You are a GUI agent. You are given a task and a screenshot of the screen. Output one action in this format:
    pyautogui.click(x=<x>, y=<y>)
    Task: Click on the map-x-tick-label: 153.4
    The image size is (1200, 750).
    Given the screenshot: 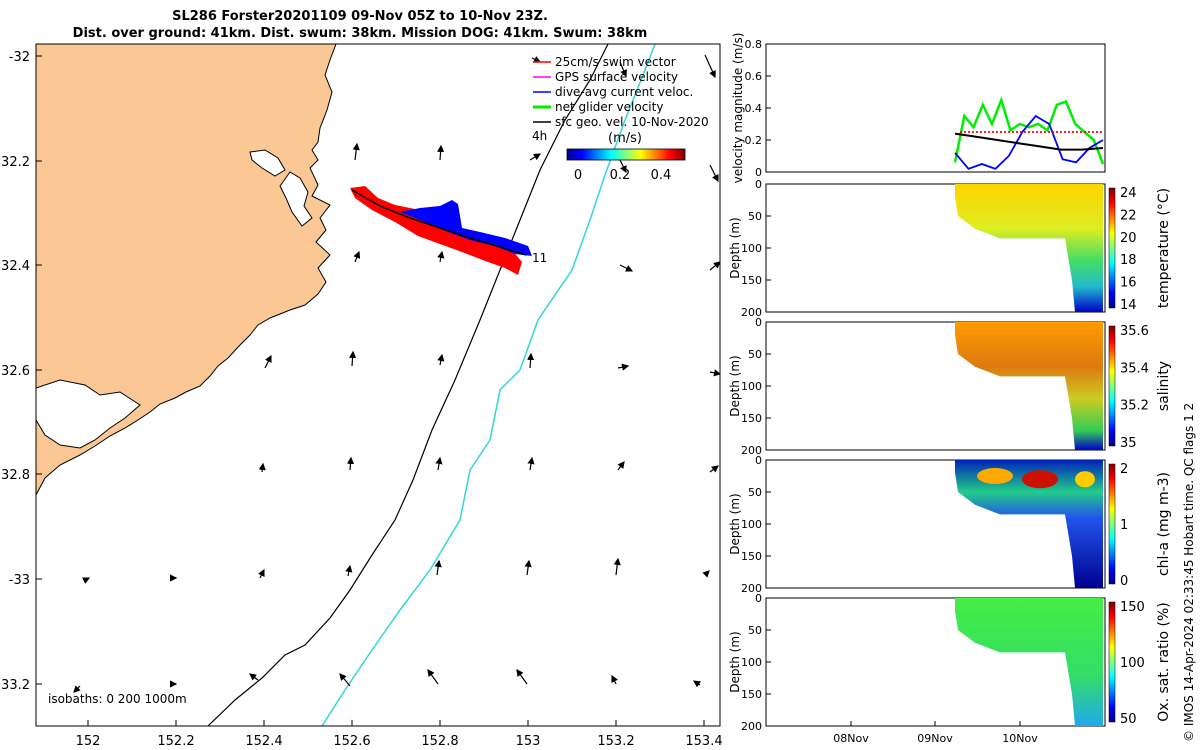 What is the action you would take?
    pyautogui.click(x=703, y=741)
    